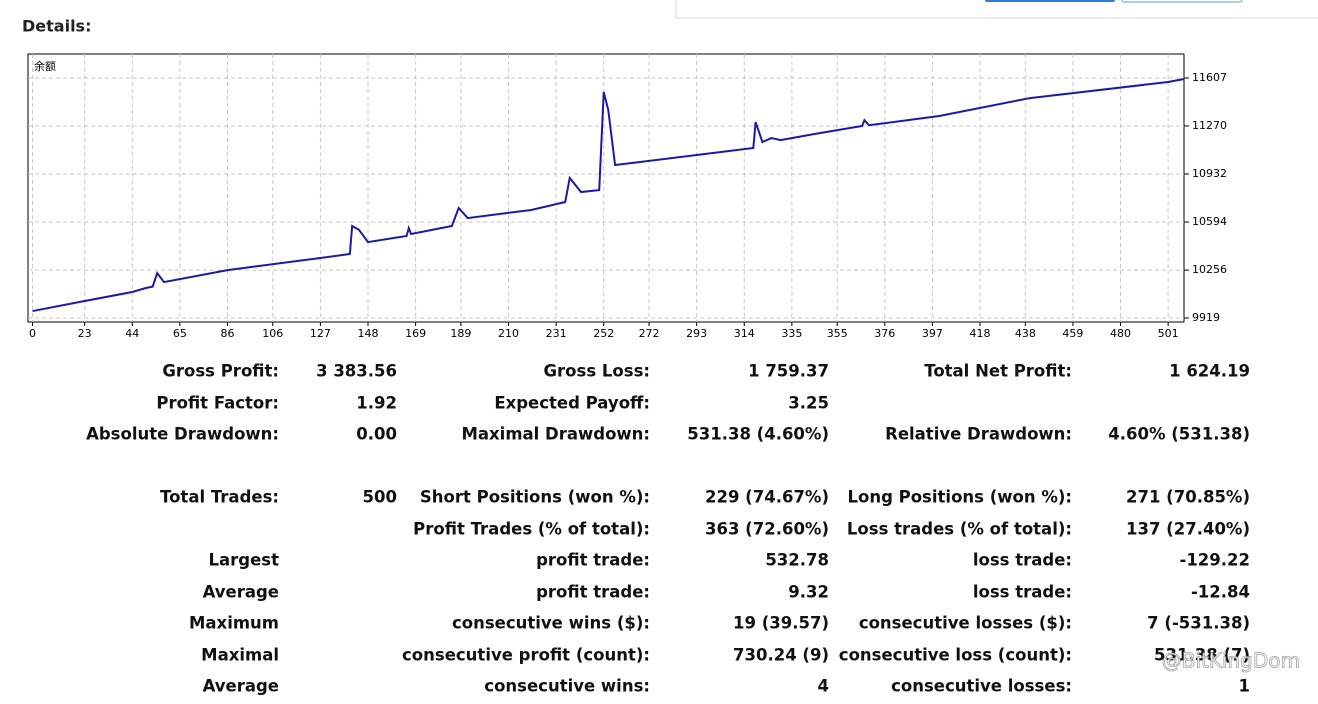 Image resolution: width=1318 pixels, height=704 pixels. Describe the element at coordinates (781, 623) in the screenshot. I see `stat-value: 19 (39.57)` at that location.